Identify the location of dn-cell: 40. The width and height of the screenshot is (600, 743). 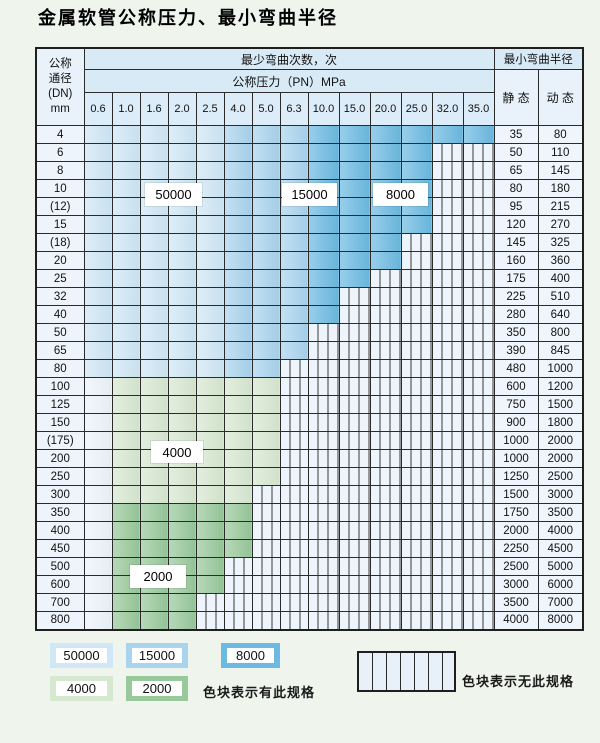
(60, 314).